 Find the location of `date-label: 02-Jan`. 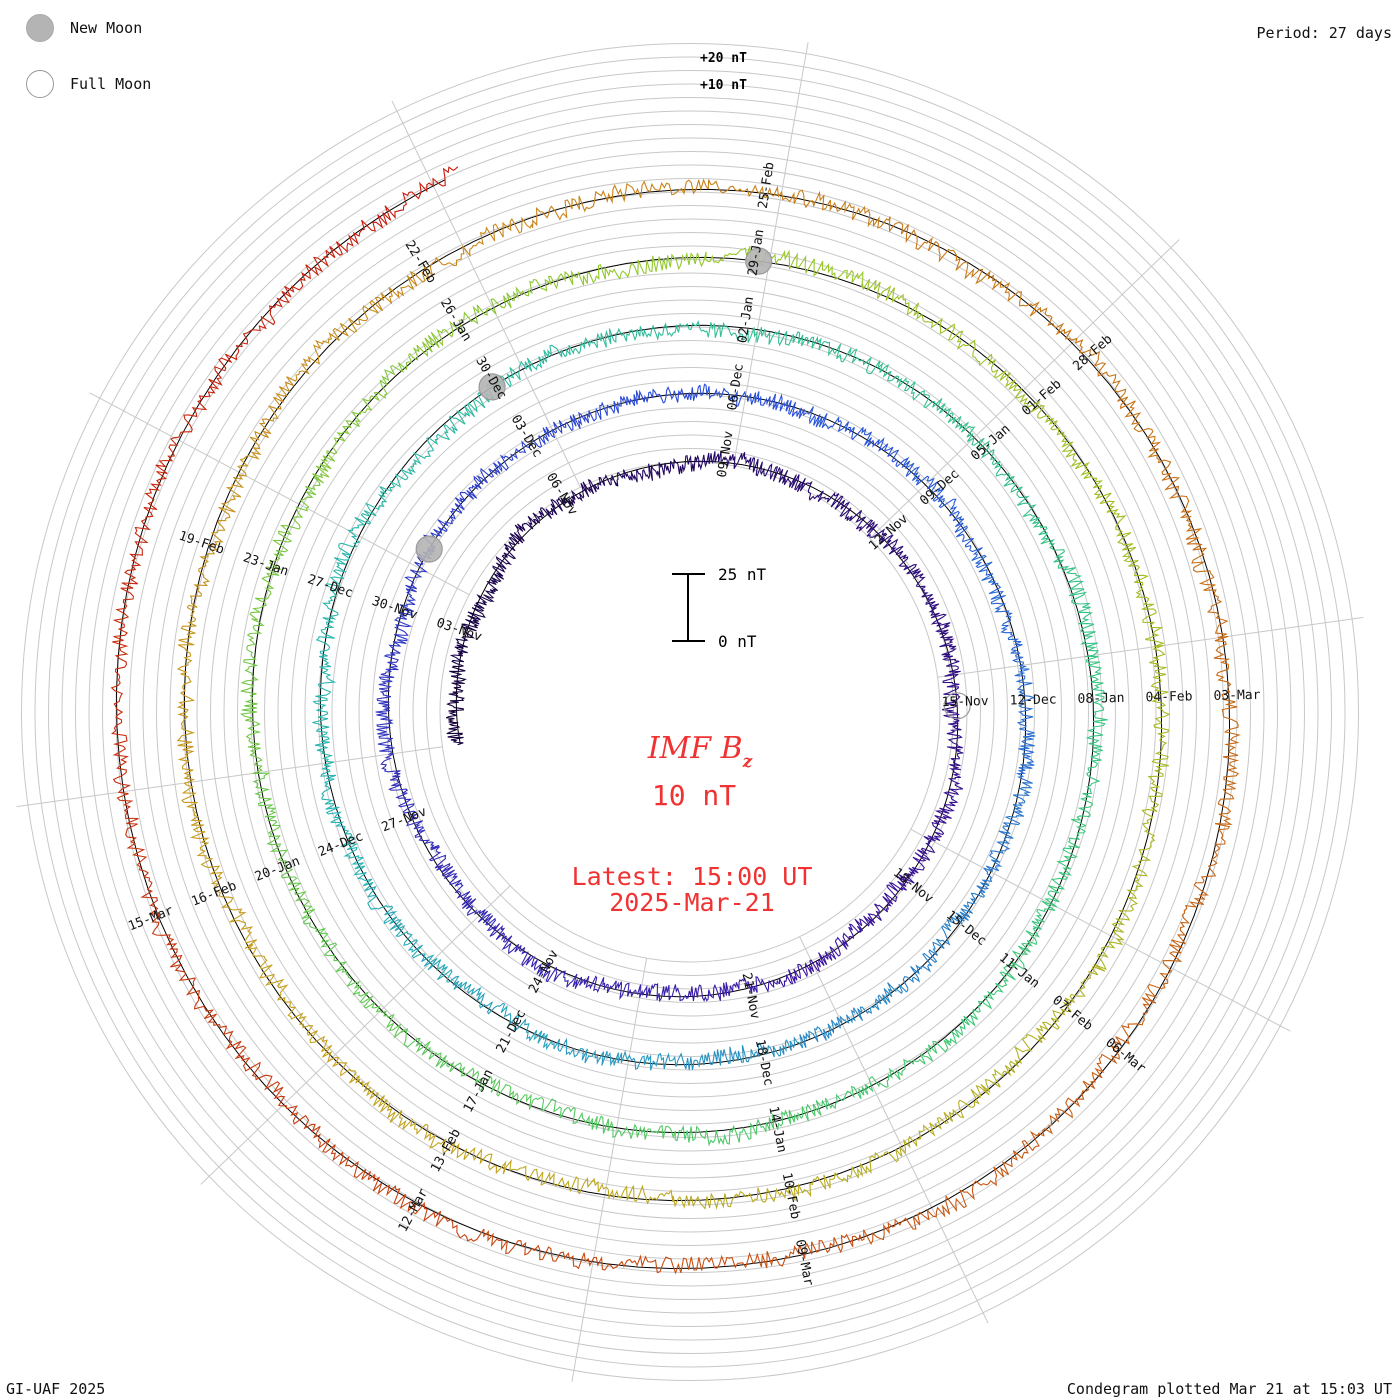

date-label: 02-Jan is located at coordinates (746, 320).